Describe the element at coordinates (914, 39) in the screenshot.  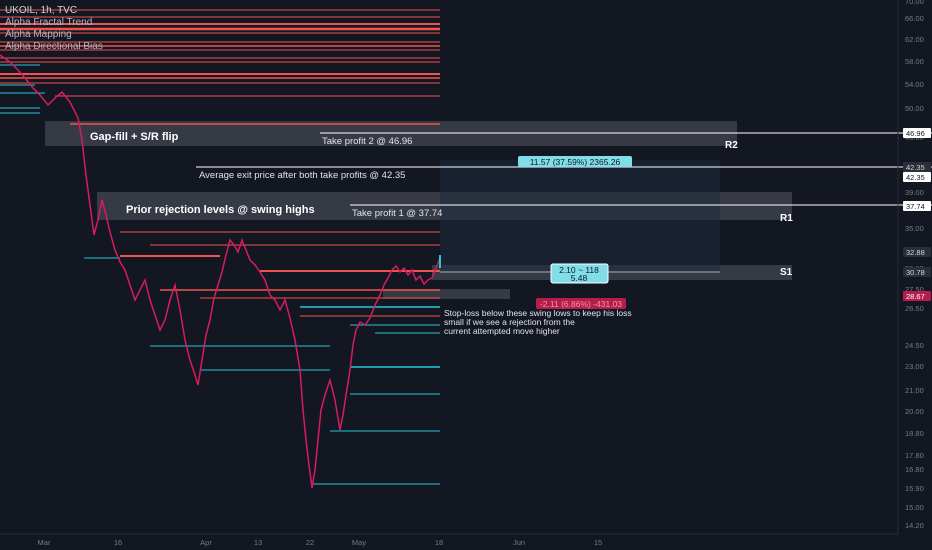
I see `price-tick-label: 62.00` at that location.